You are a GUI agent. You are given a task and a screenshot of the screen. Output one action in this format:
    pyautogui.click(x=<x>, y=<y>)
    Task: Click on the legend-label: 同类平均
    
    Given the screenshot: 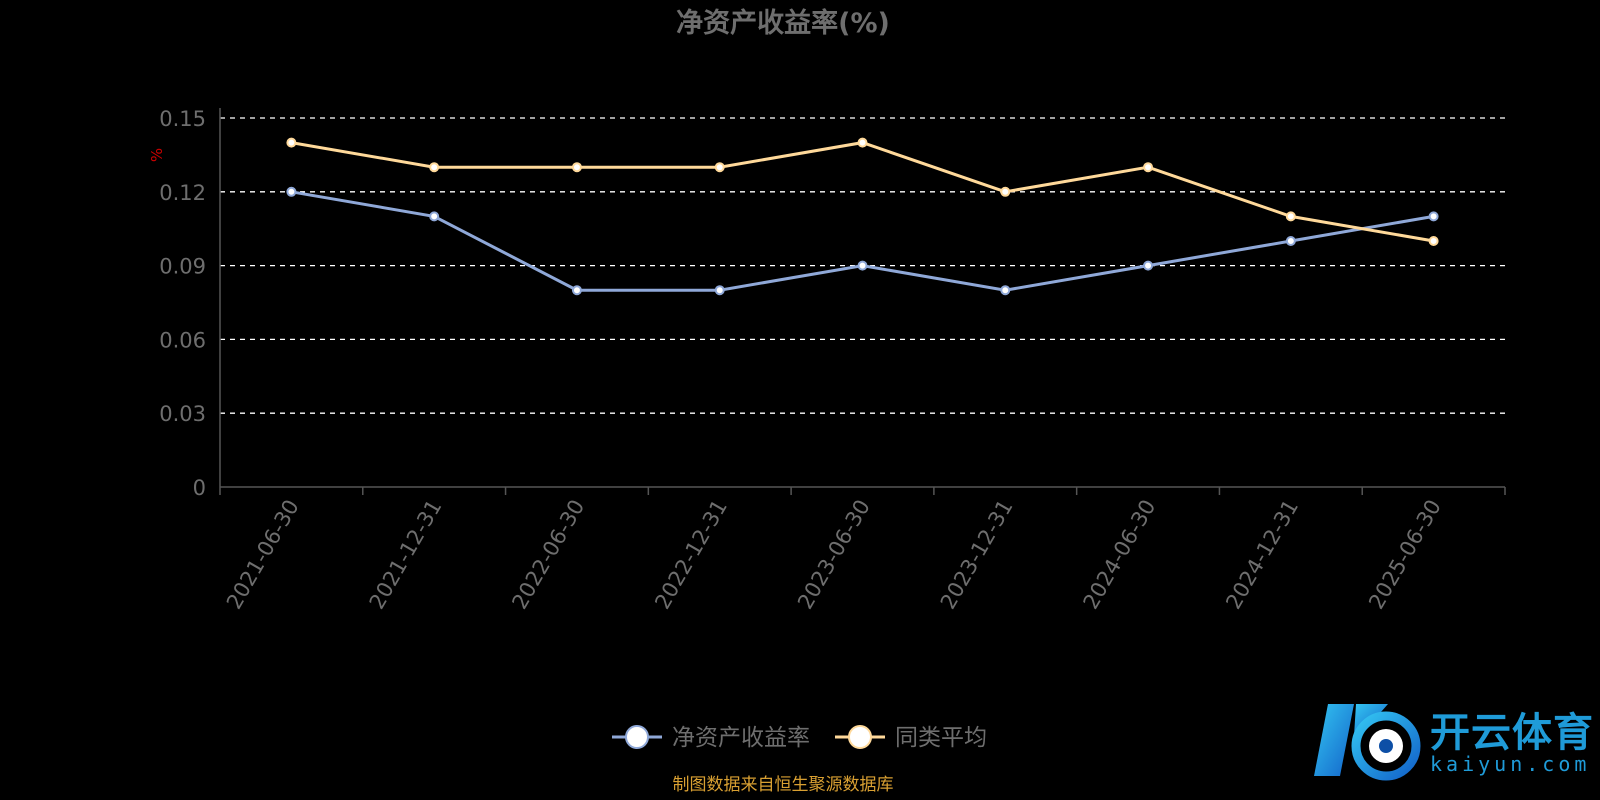 What is the action you would take?
    pyautogui.click(x=941, y=738)
    